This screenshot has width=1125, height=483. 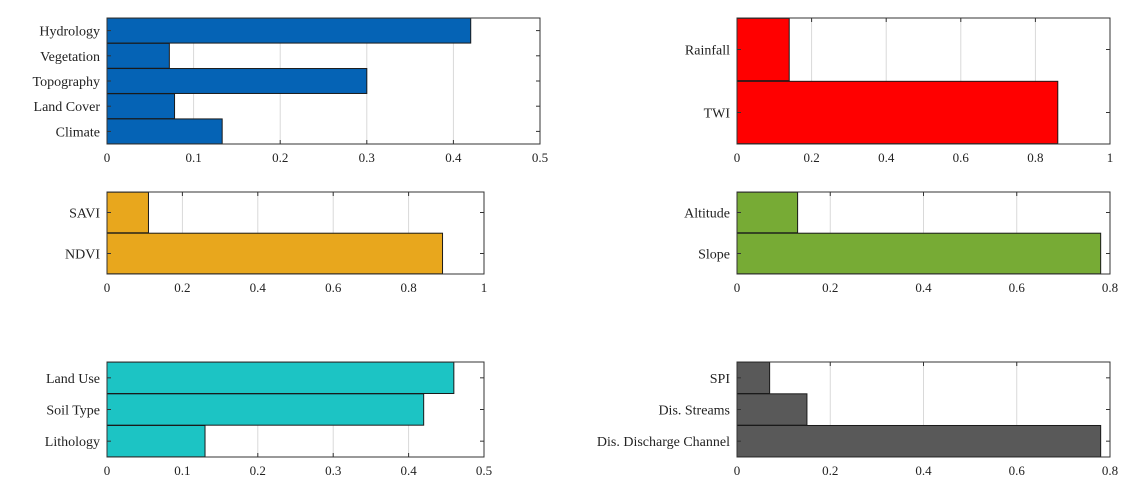 What do you see at coordinates (73, 411) in the screenshot?
I see `category-label: Soil Type` at bounding box center [73, 411].